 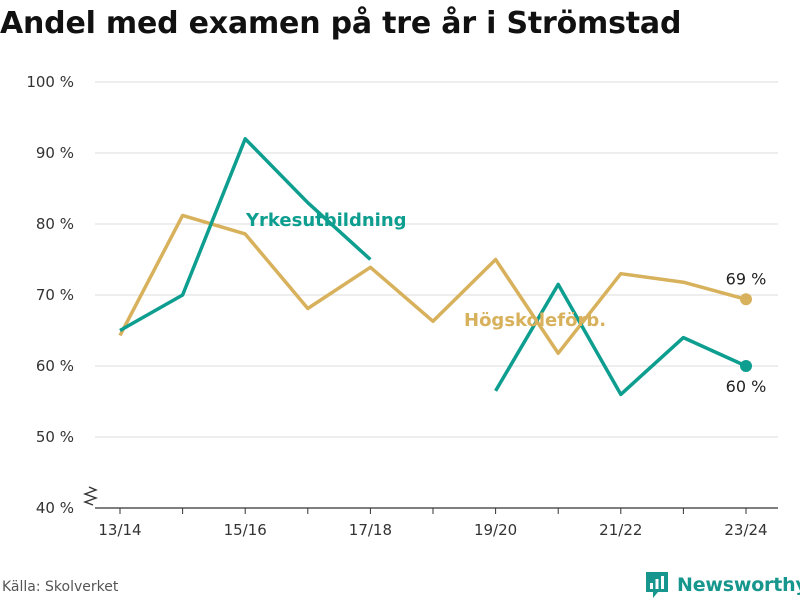 I want to click on y-tick-label: 90 %, so click(x=55, y=153).